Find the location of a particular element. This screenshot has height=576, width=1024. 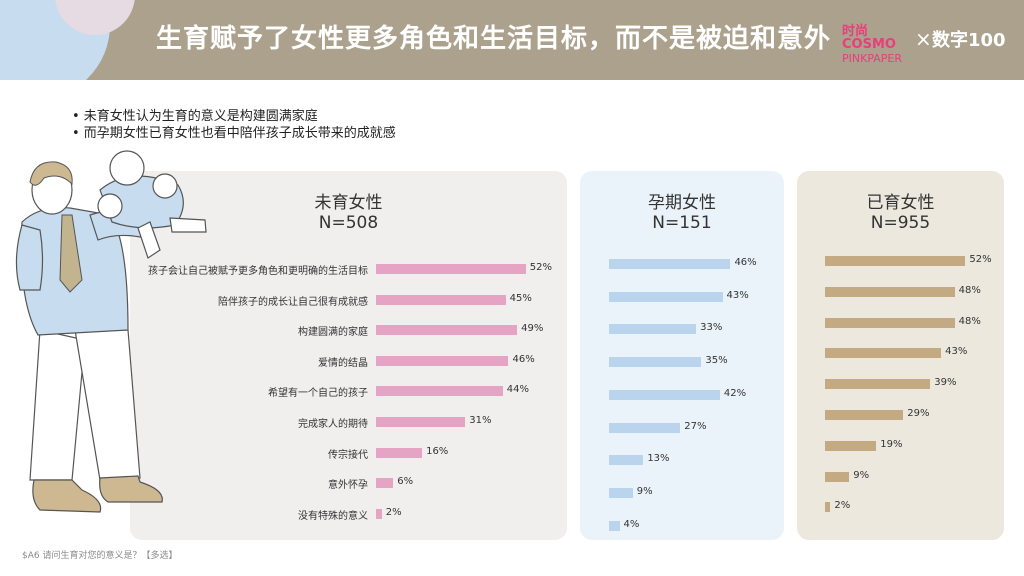

value-label: 44% is located at coordinates (517, 390).